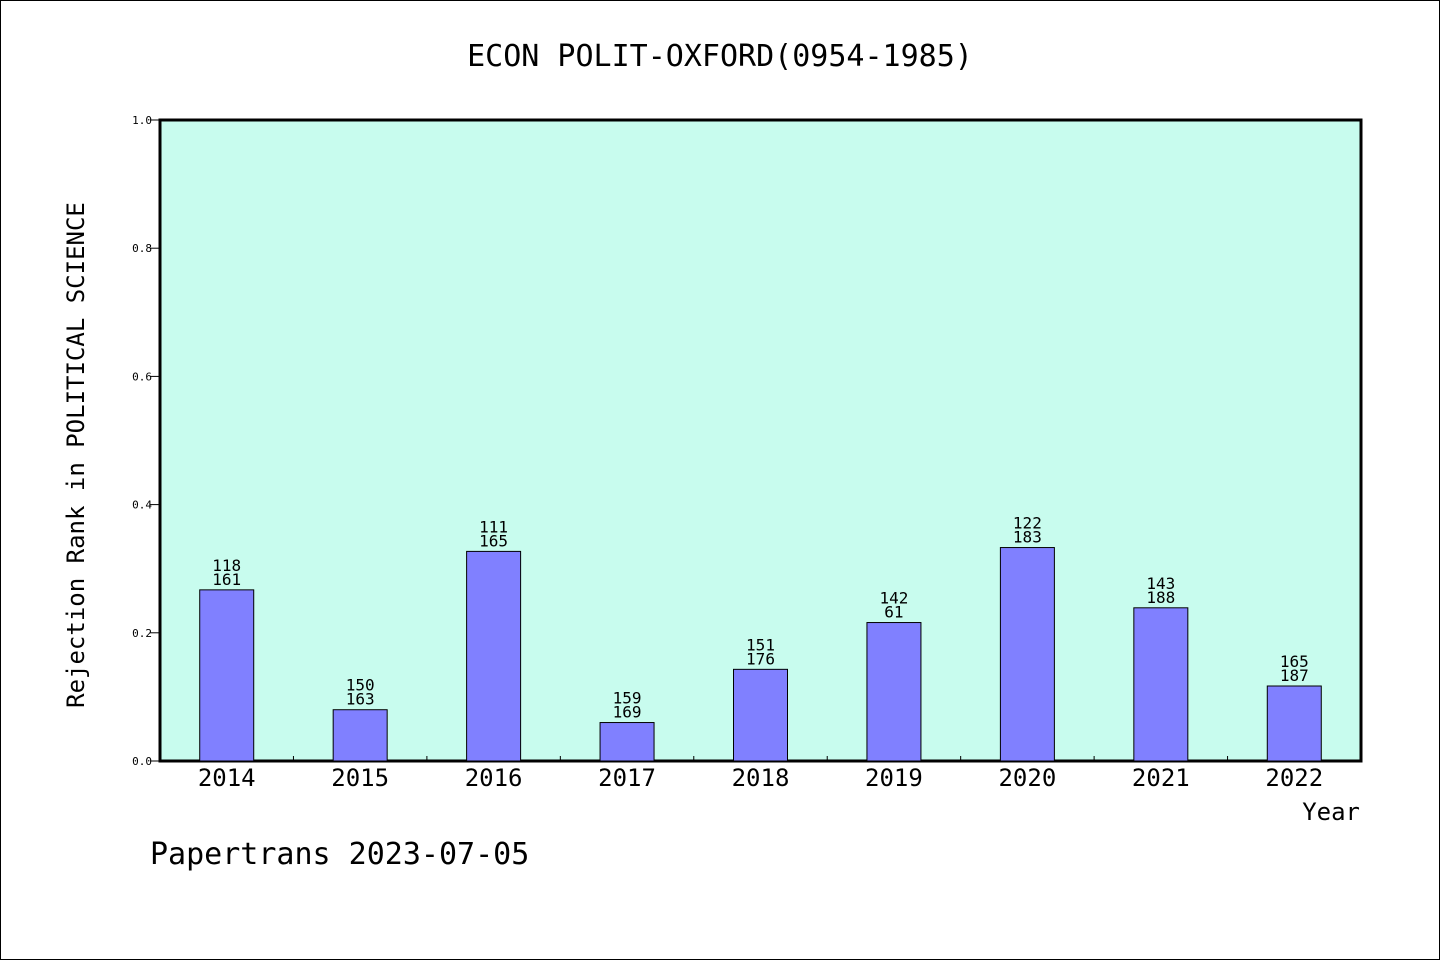 The height and width of the screenshot is (960, 1440). I want to click on bar-2022, so click(1294, 723).